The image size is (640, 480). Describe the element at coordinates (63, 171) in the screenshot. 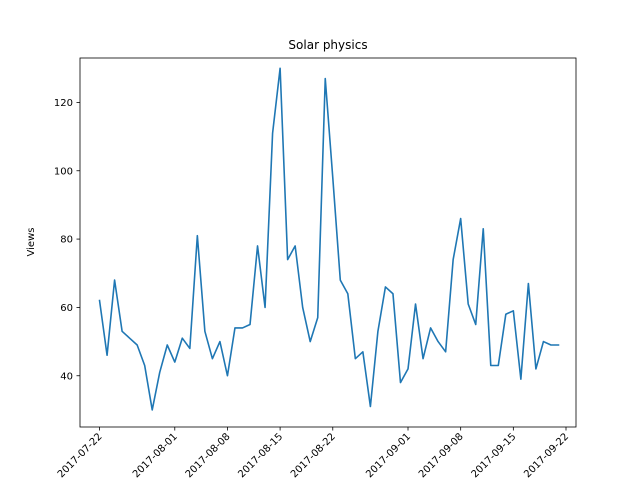

I see `y-tick-label: 100` at that location.